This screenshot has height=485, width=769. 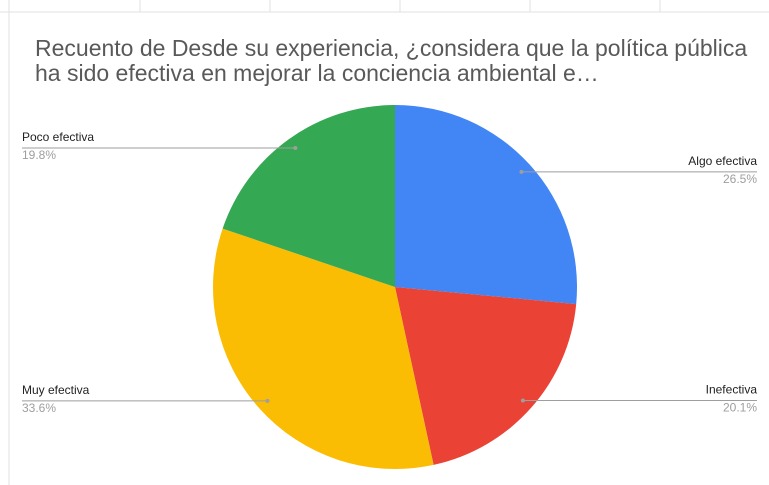 I want to click on slice-label: Algo efectiva, so click(x=722, y=161).